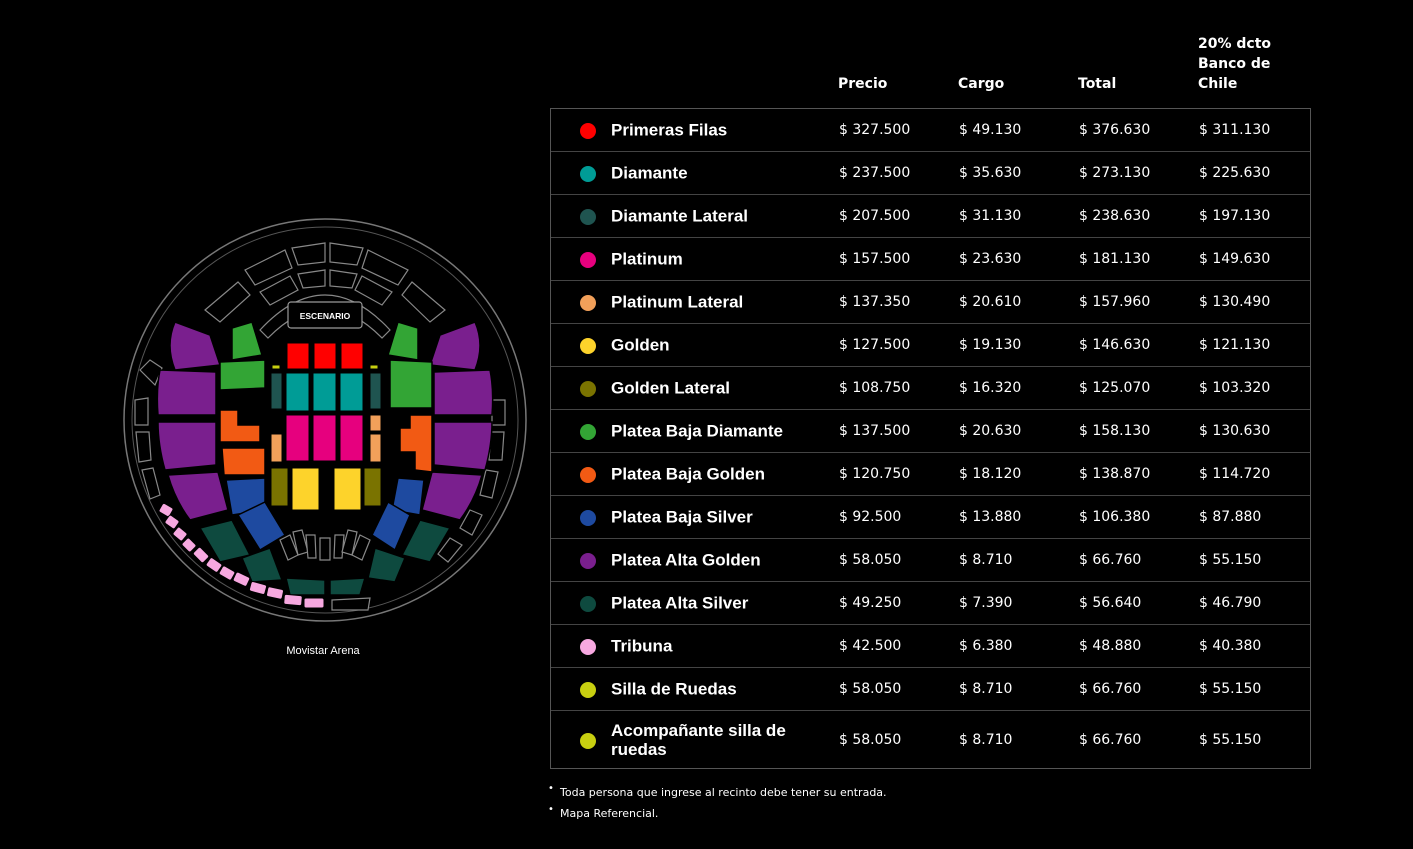 The image size is (1413, 849). What do you see at coordinates (990, 173) in the screenshot?
I see `charge-cell: $ 35.630` at bounding box center [990, 173].